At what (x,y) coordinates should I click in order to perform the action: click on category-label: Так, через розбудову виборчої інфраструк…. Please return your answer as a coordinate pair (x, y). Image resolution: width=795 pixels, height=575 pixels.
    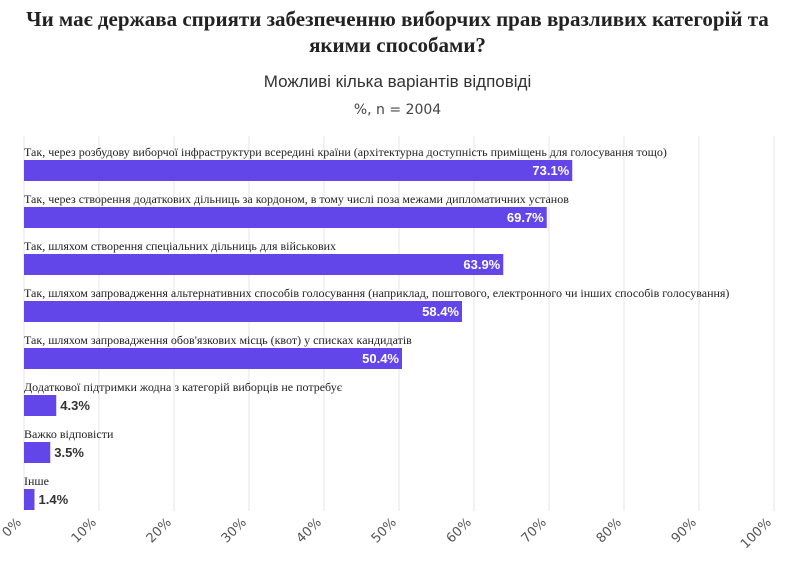
    Looking at the image, I should click on (345, 152).